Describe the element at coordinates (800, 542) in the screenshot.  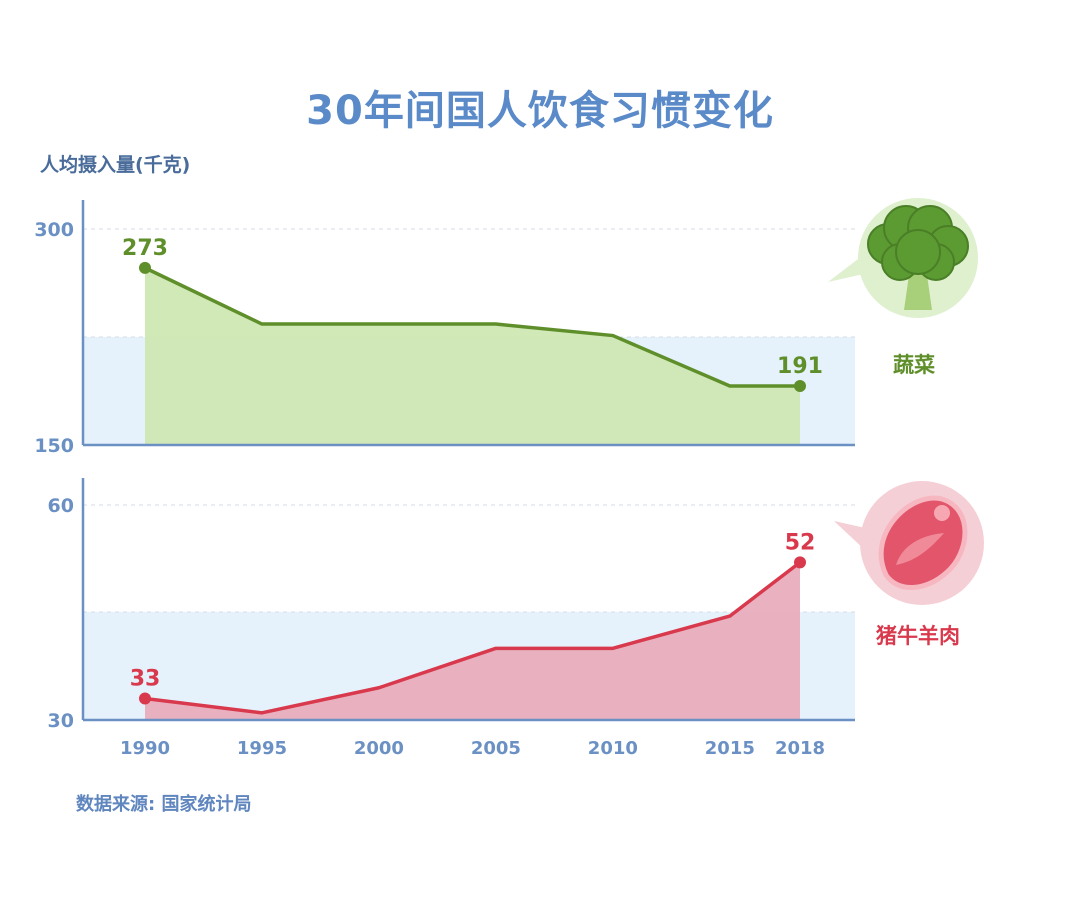
I see `data-label: 52` at that location.